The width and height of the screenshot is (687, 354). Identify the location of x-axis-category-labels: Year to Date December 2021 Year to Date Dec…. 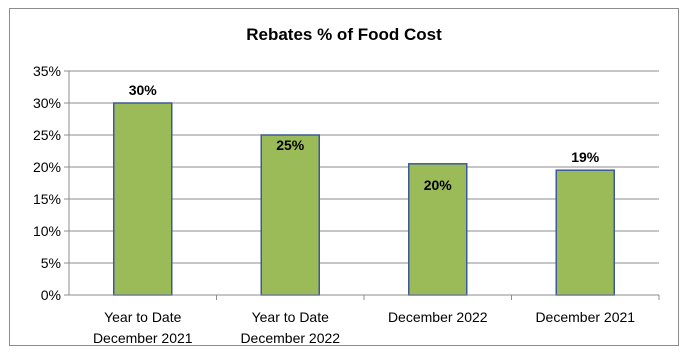
(364, 327).